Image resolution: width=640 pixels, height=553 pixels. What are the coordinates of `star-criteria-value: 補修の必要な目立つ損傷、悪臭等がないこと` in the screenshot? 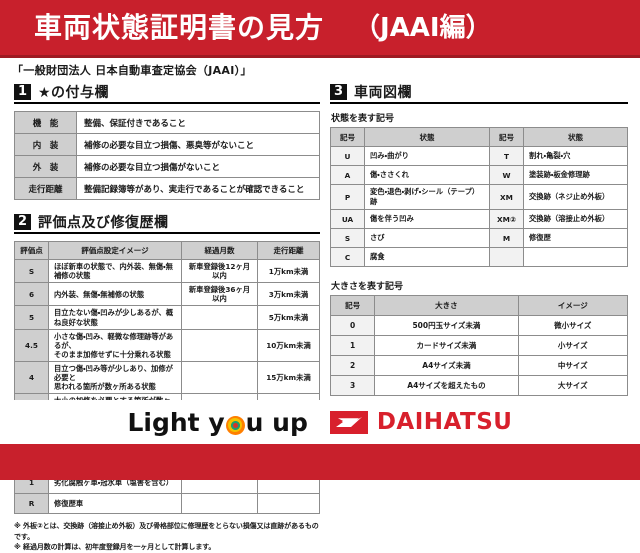 It's located at (198, 144).